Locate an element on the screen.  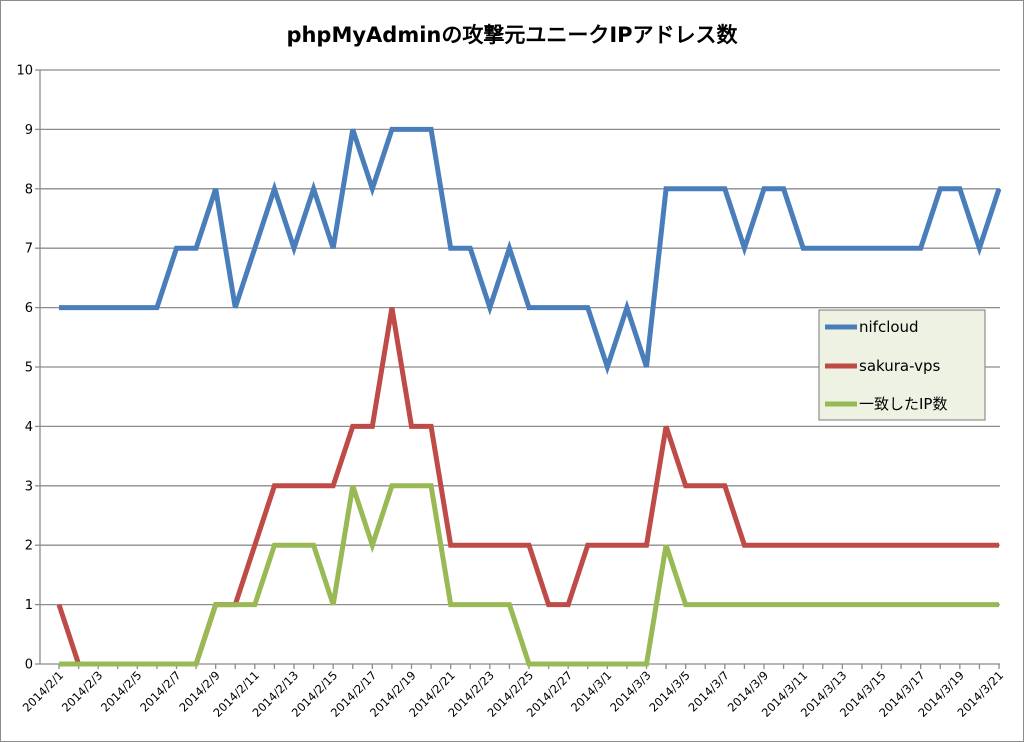
legend: nifcloud sakura-vps 一致したIP数 is located at coordinates (902, 365).